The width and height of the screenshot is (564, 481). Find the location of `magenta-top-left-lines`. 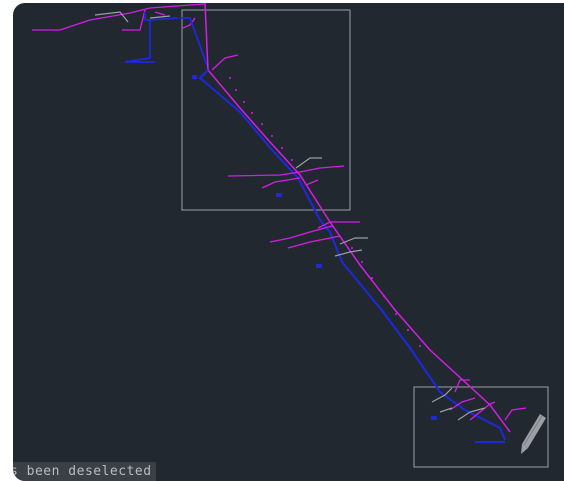

magenta-top-left-lines is located at coordinates (119, 17).